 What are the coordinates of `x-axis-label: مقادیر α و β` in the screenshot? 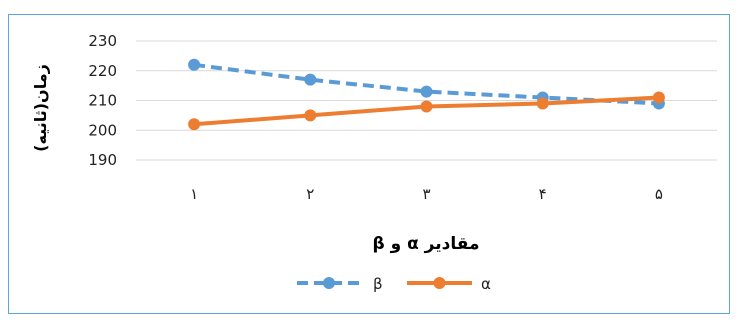 It's located at (425, 244).